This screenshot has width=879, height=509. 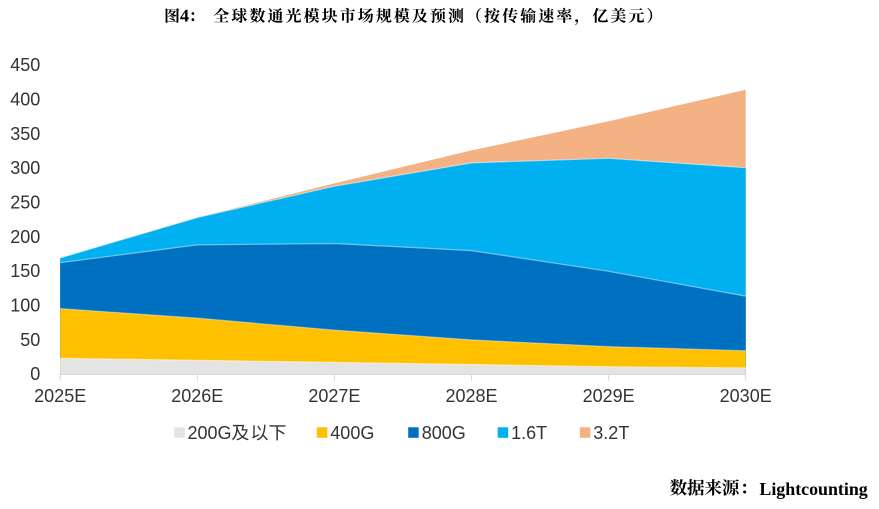 I want to click on svg-text: 2030E, so click(x=746, y=396).